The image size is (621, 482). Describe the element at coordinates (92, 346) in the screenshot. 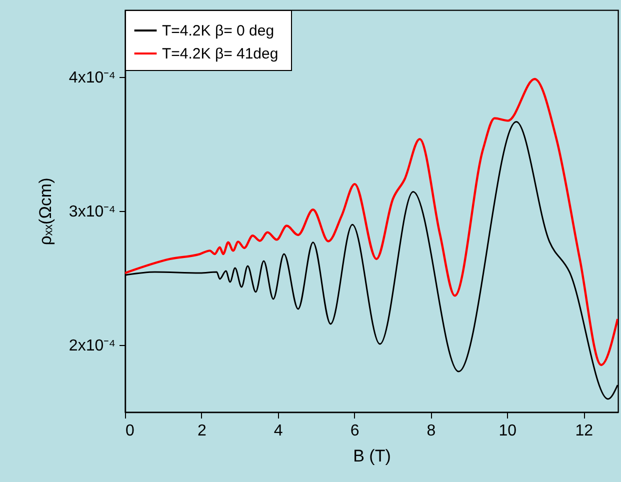

I see `y-tick-label: 2x10⁻⁴` at that location.